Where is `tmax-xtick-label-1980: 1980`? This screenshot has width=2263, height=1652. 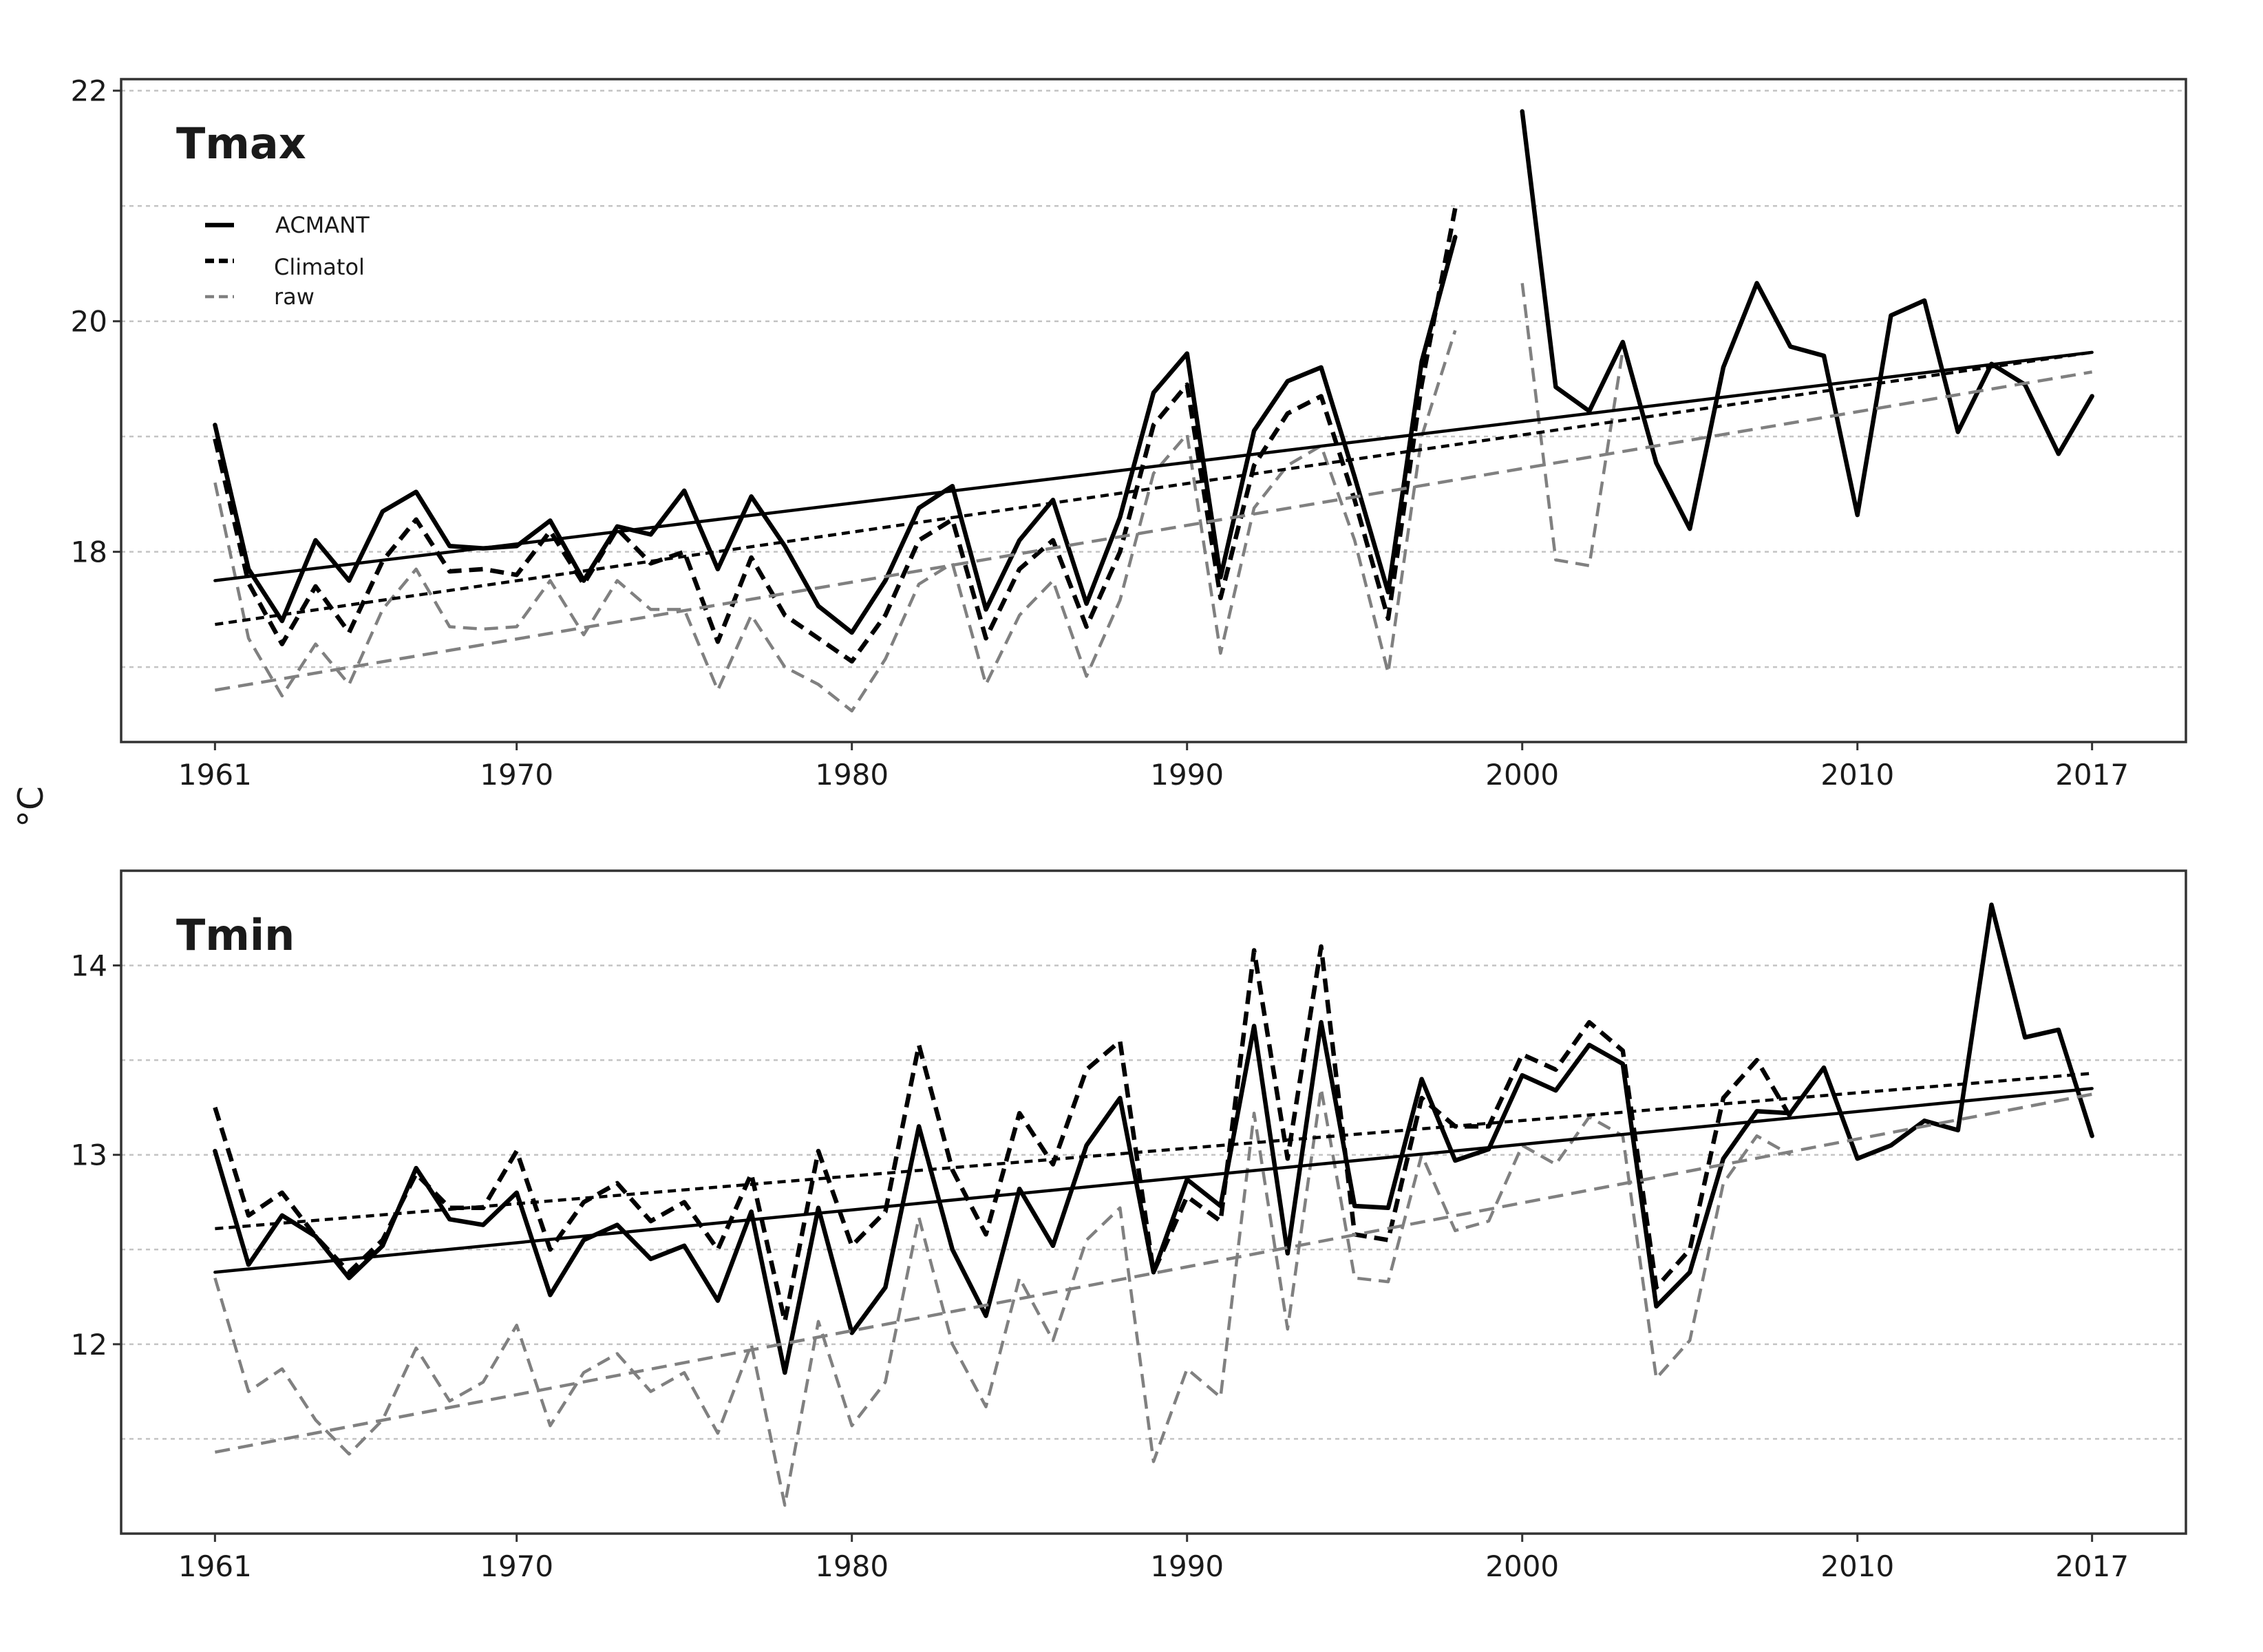 tmax-xtick-label-1980: 1980 is located at coordinates (852, 775).